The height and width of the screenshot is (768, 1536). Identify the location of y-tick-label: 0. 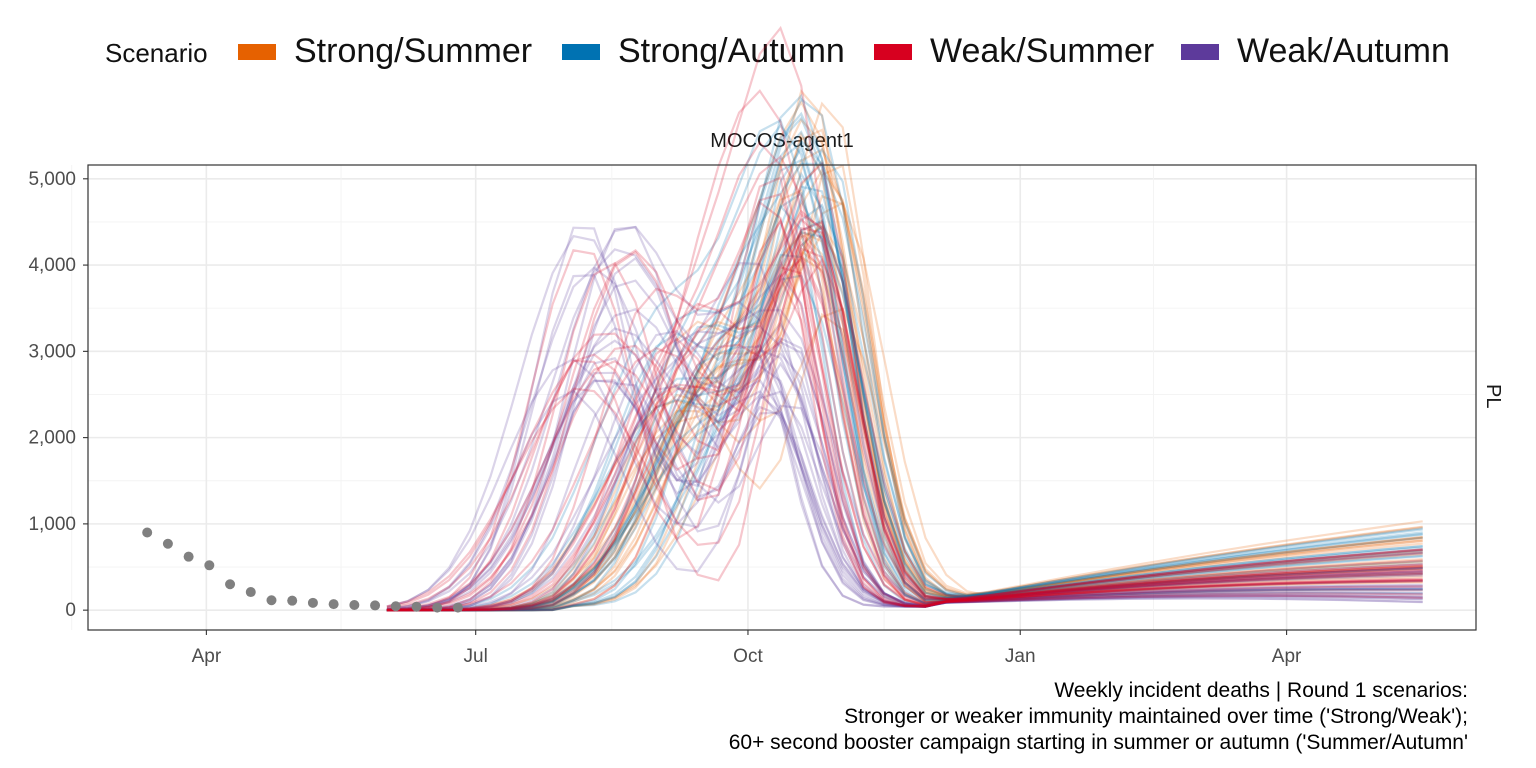
(70, 610).